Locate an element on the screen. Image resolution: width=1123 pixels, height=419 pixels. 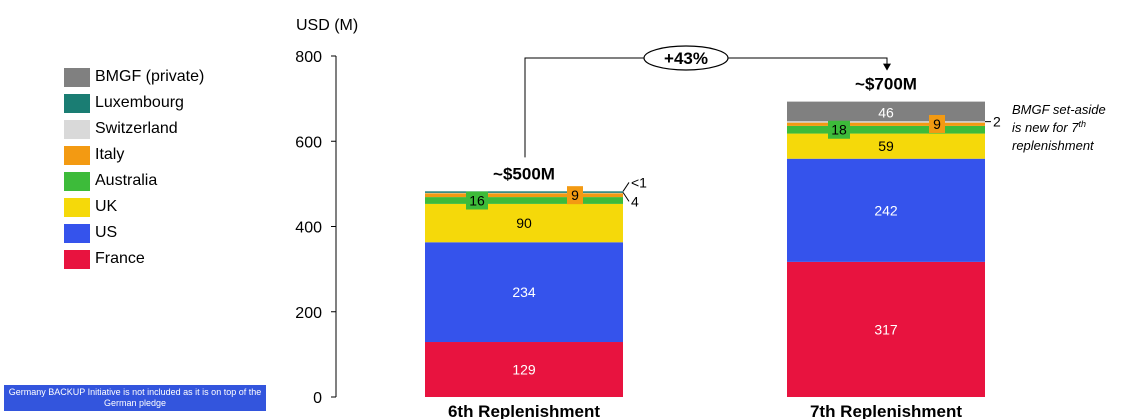
data-label-france: 317 is located at coordinates (886, 329).